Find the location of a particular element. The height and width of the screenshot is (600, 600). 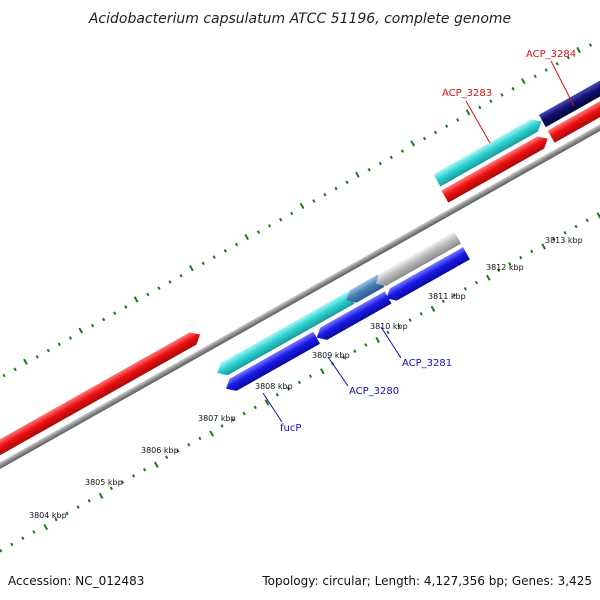

gene-label-acp3283: ACP_3283 is located at coordinates (467, 93).